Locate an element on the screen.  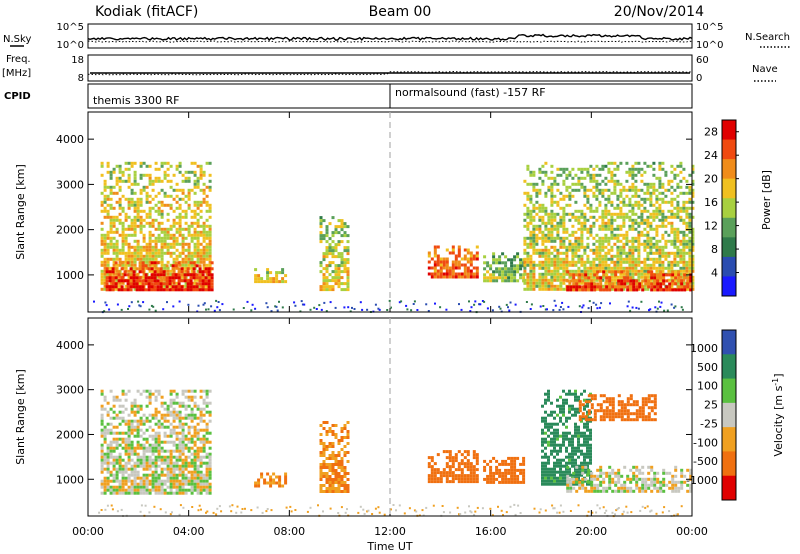
power-cell-r2 is located at coordinates (259, 276).